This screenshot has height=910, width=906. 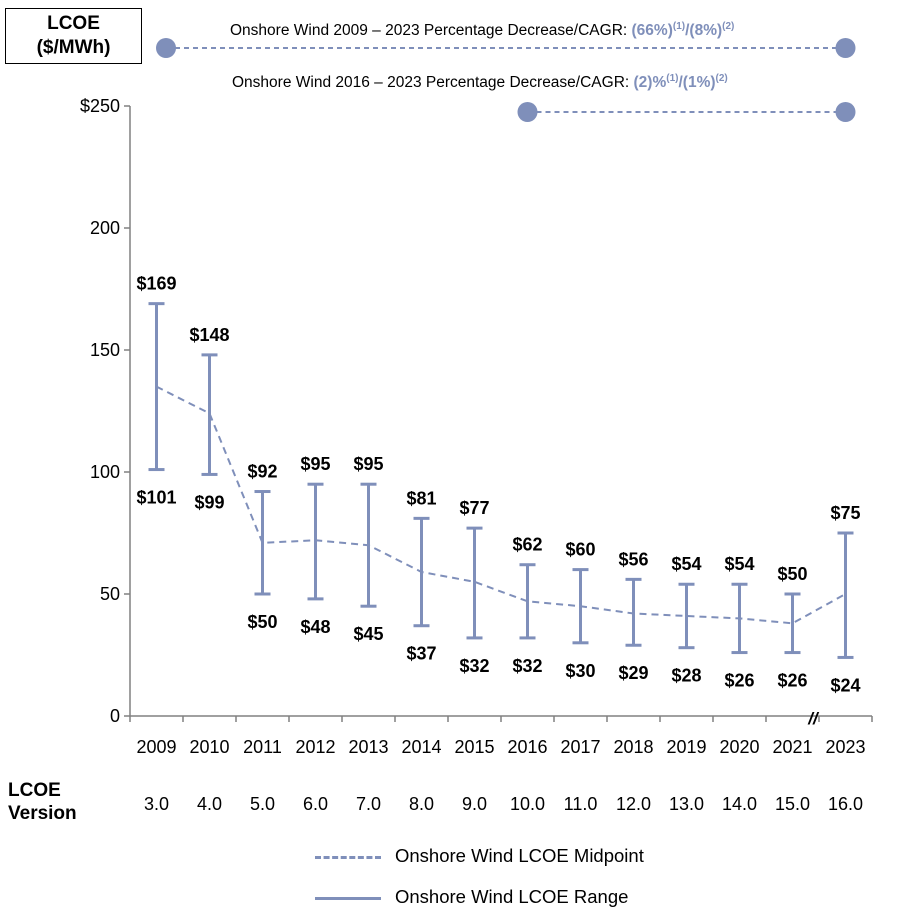 What do you see at coordinates (527, 804) in the screenshot?
I see `version-label: 10.0` at bounding box center [527, 804].